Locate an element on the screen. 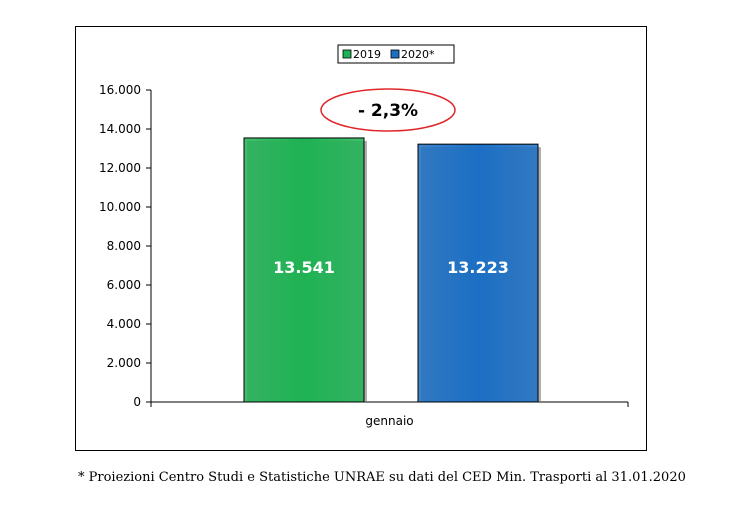  y-tick-label: 4.000 is located at coordinates (124, 324).